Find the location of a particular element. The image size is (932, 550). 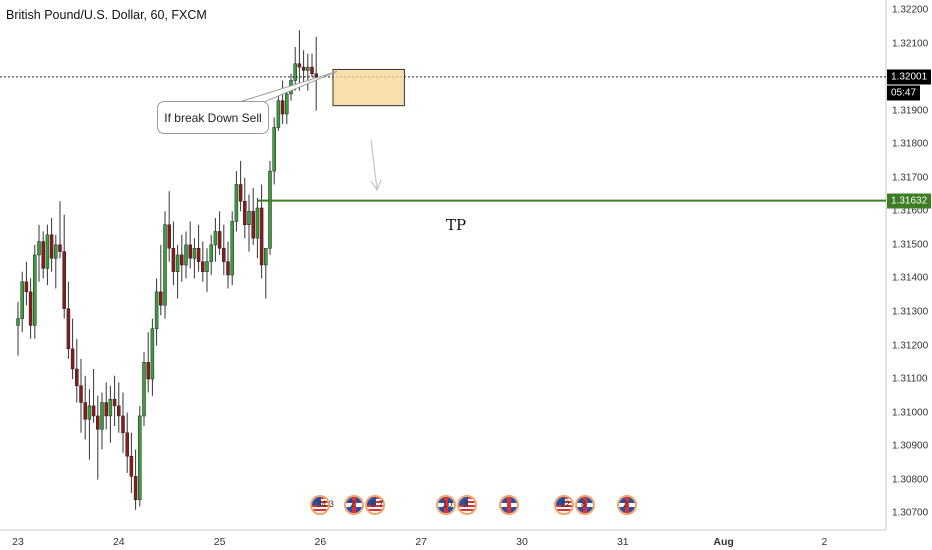

sell-arrow-shaft is located at coordinates (374, 164).